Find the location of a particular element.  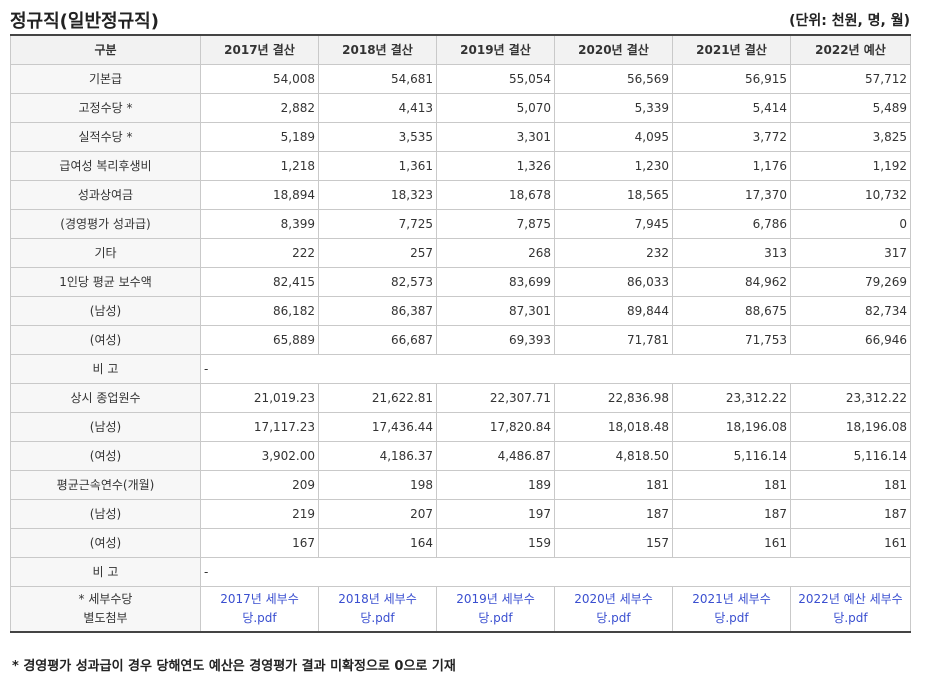

table-cell: 55,054 is located at coordinates (495, 78).